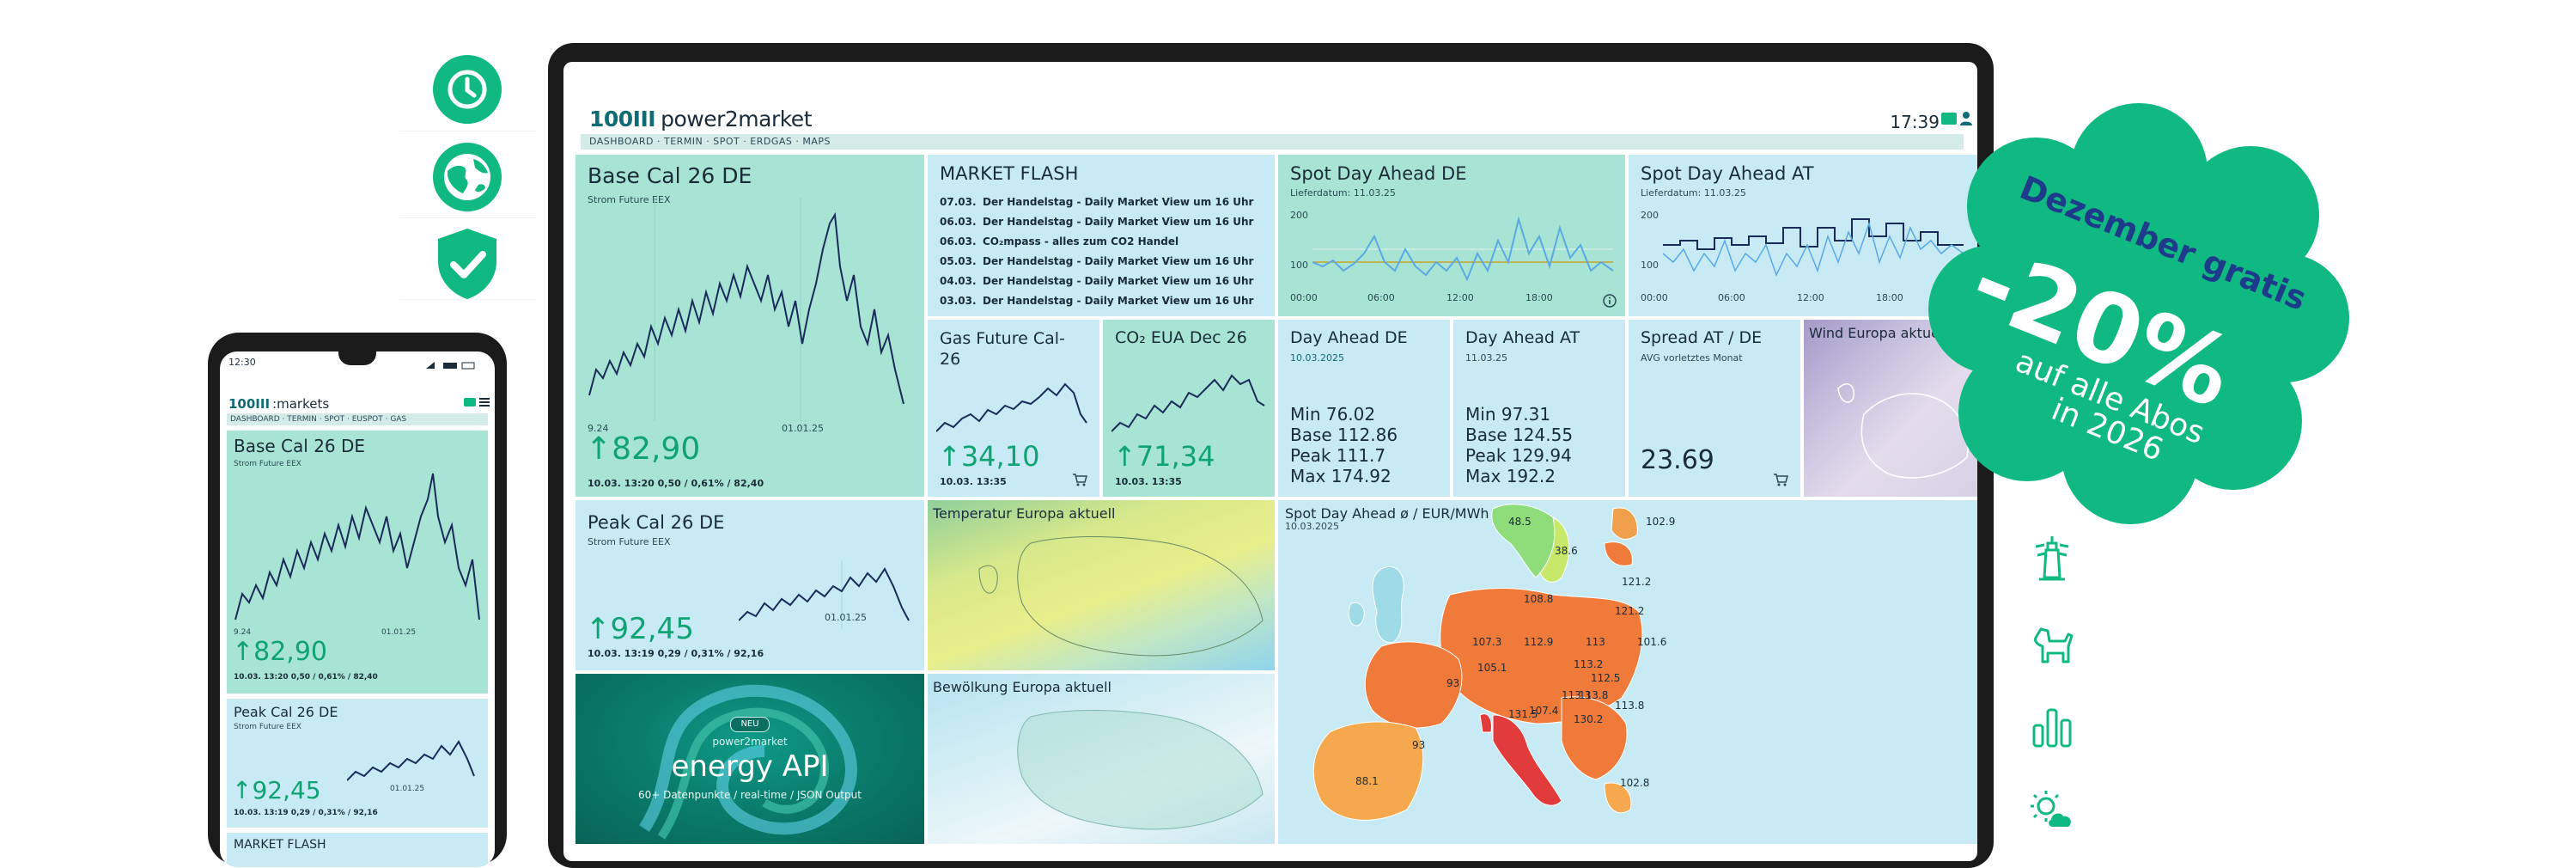  I want to click on map-price-label: 105.1, so click(1492, 668).